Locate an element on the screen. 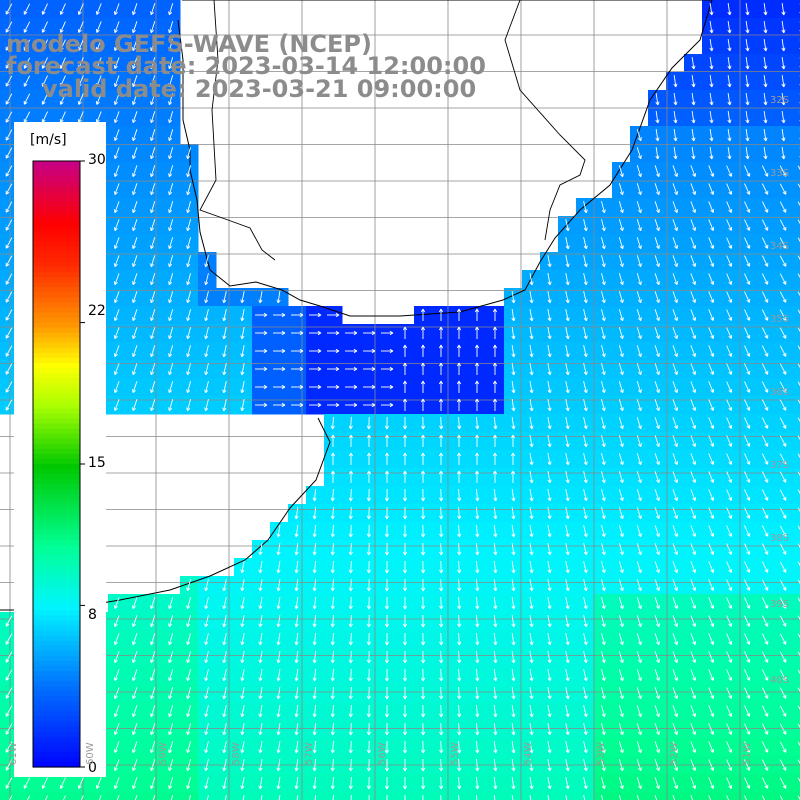 The height and width of the screenshot is (800, 800). lon-label: 59W is located at coordinates (163, 753).